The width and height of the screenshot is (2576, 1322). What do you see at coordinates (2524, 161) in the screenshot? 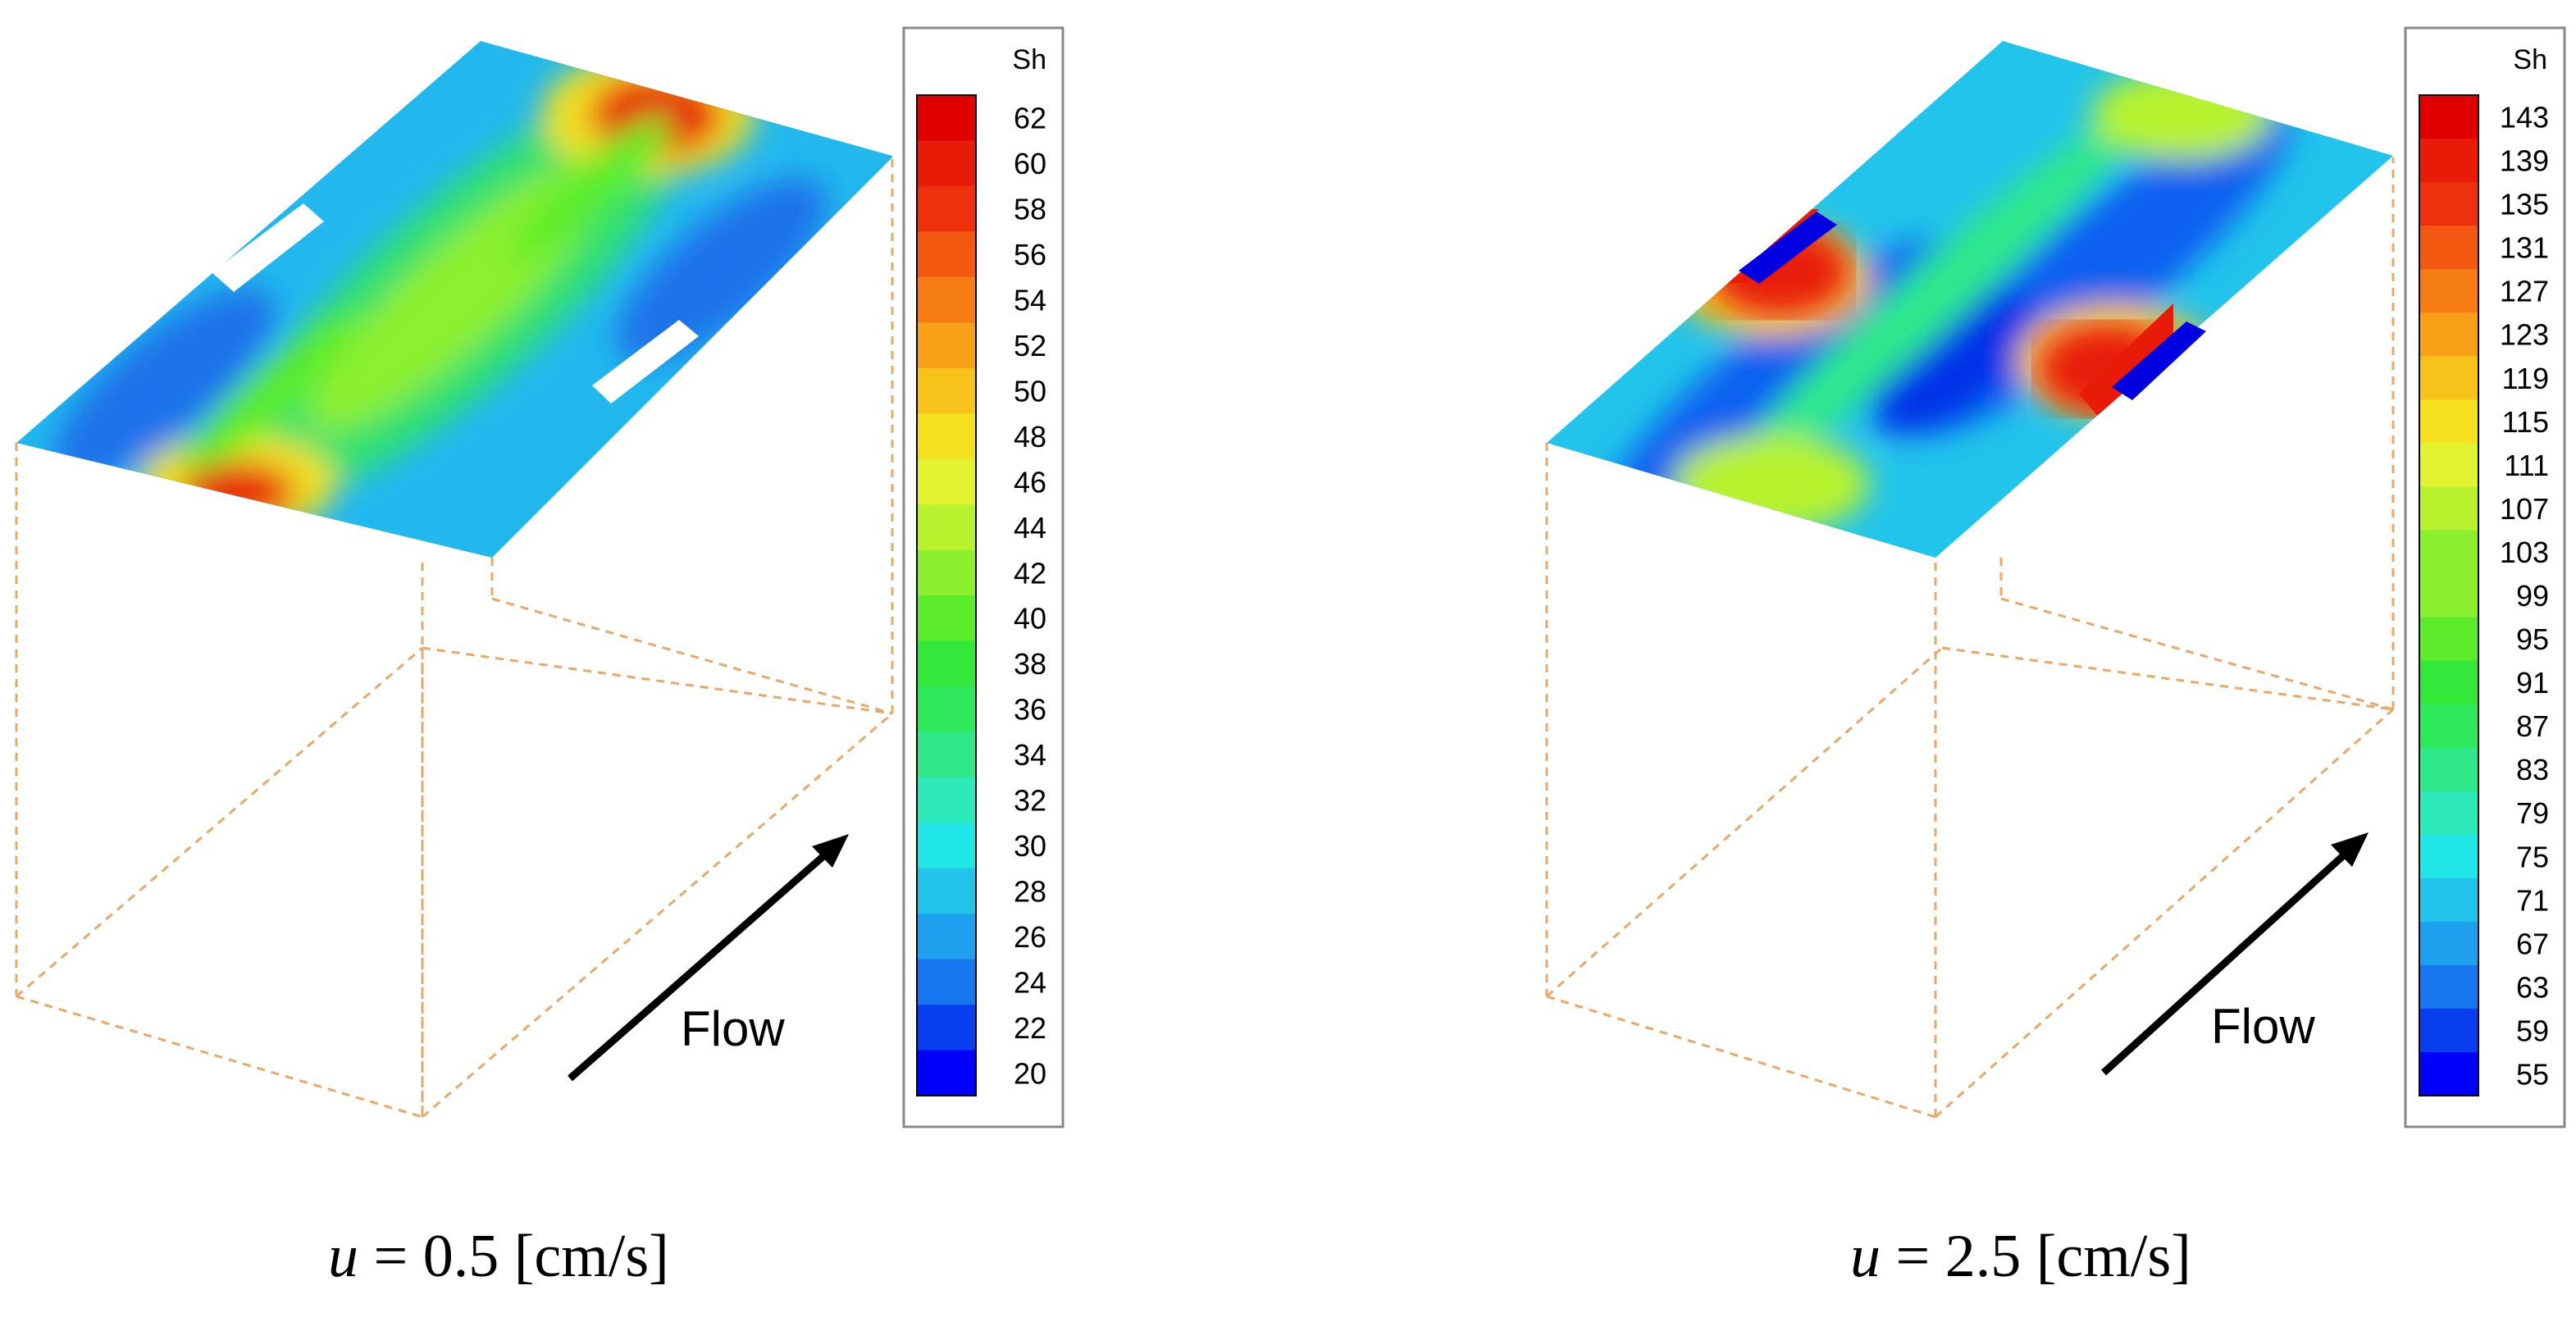
I see `colorbar-tick-label: 139` at bounding box center [2524, 161].